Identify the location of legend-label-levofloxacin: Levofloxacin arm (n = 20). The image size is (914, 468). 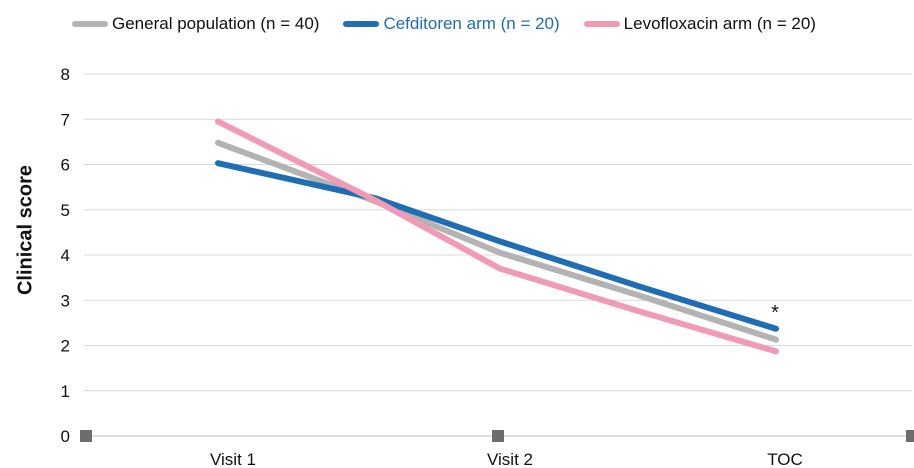
(719, 23).